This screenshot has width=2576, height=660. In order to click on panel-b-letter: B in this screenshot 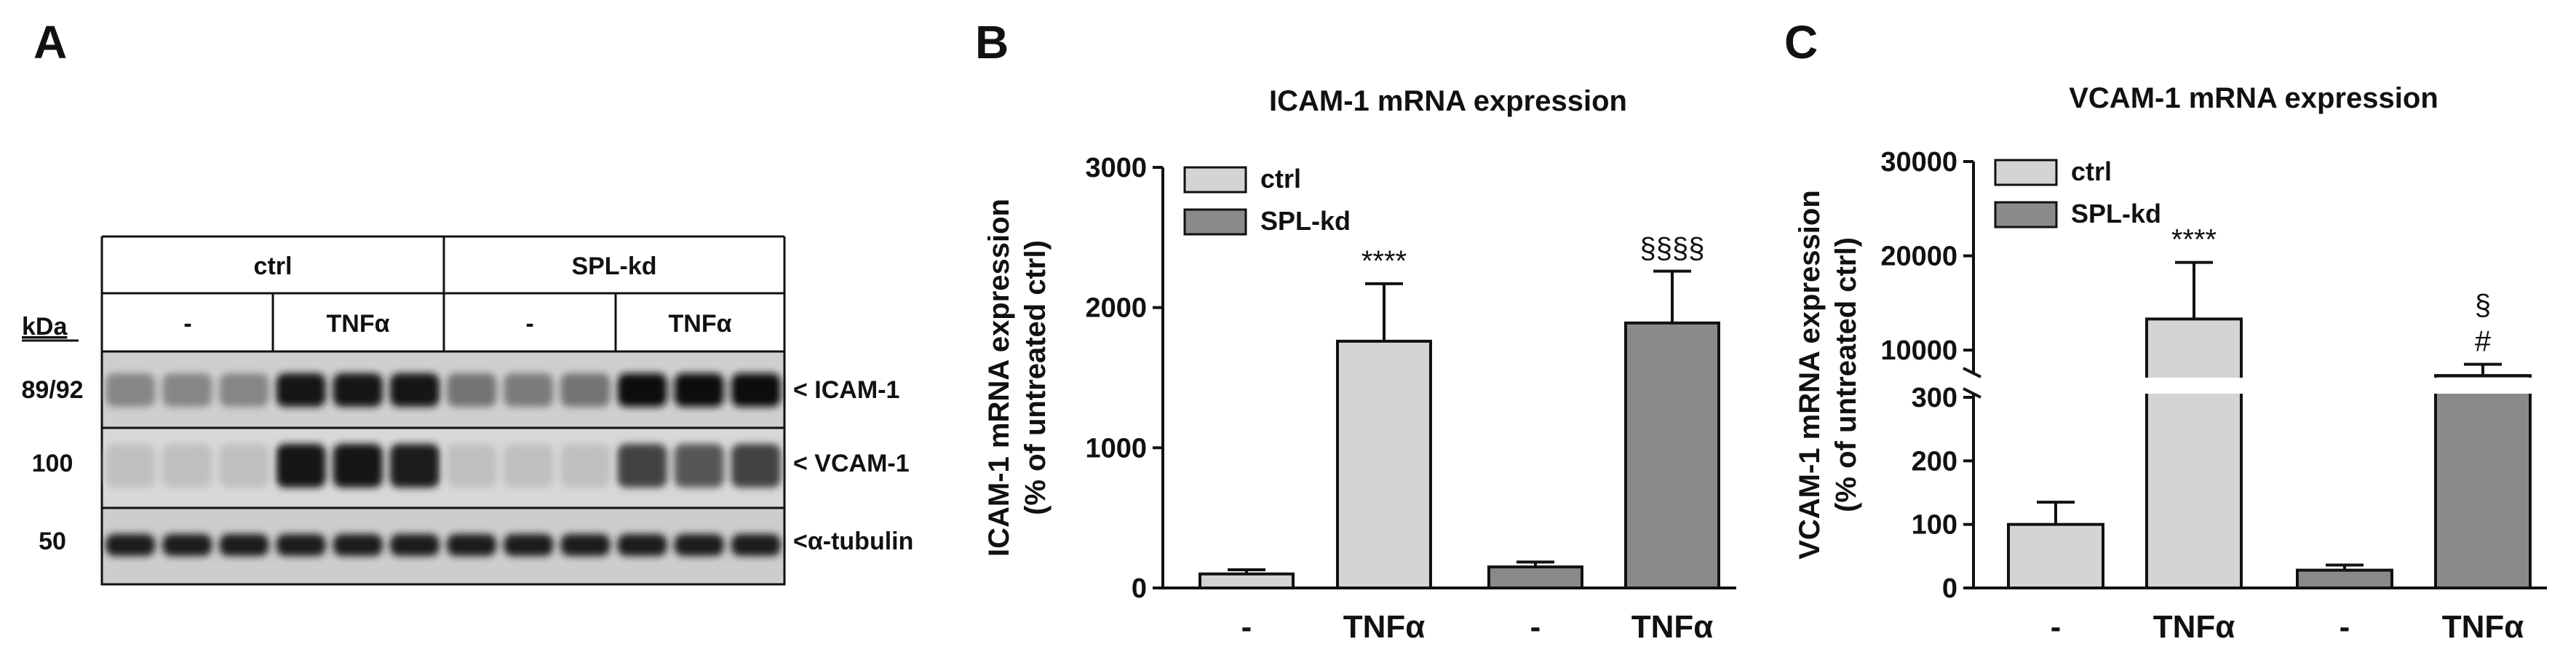, I will do `click(992, 42)`.